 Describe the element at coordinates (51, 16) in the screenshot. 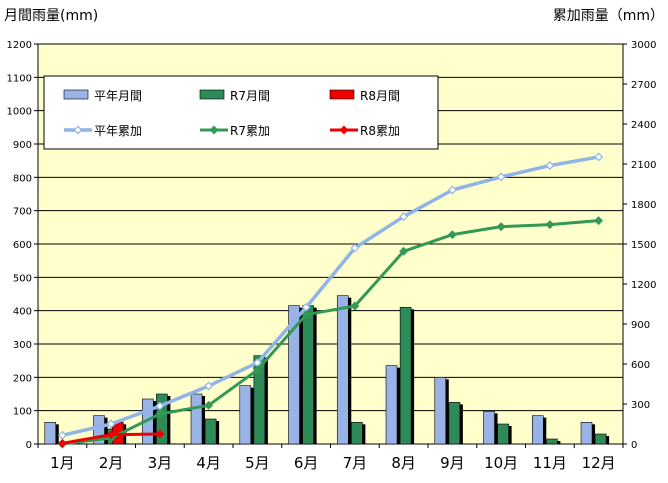

I see `left-axis-title: 月間雨量(mm)` at that location.